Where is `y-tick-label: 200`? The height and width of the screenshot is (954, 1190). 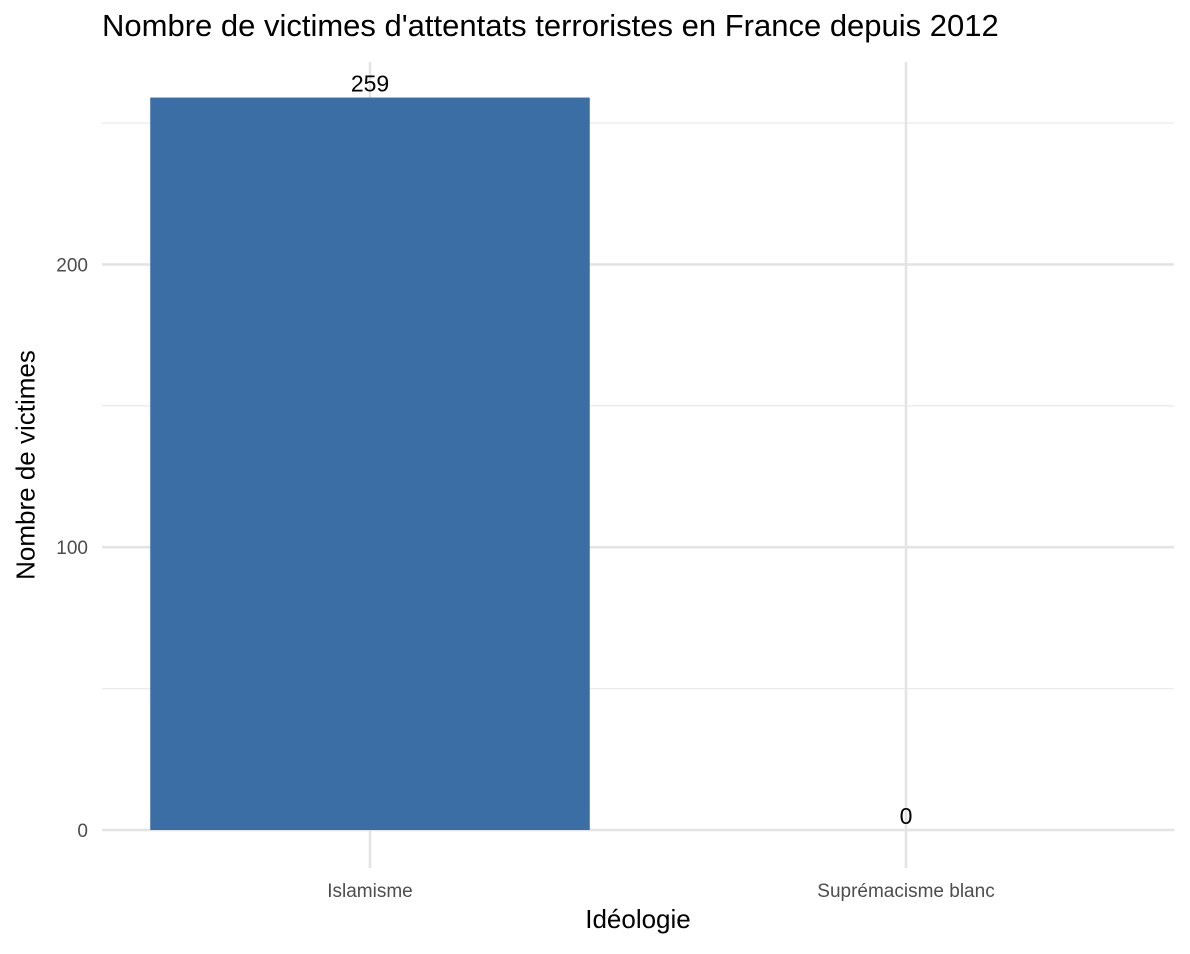 y-tick-label: 200 is located at coordinates (72, 265).